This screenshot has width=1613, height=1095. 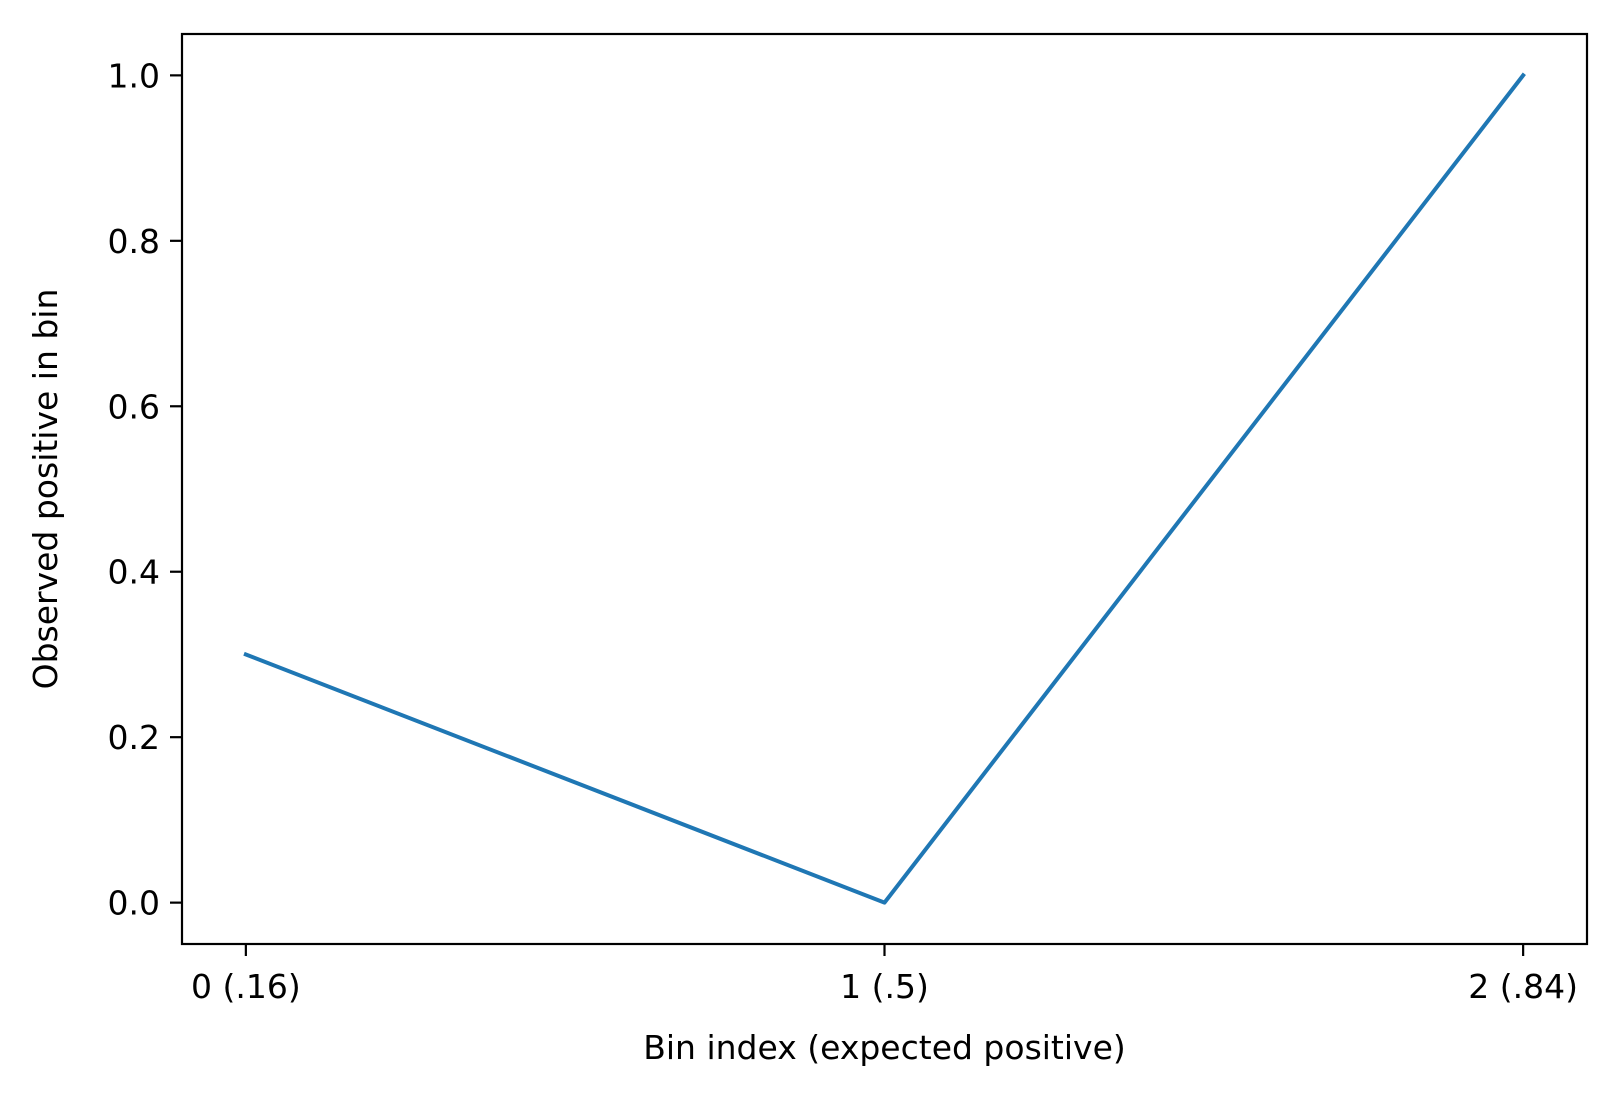 What do you see at coordinates (884, 986) in the screenshot?
I see `x-tick-label: 1 (.5)` at bounding box center [884, 986].